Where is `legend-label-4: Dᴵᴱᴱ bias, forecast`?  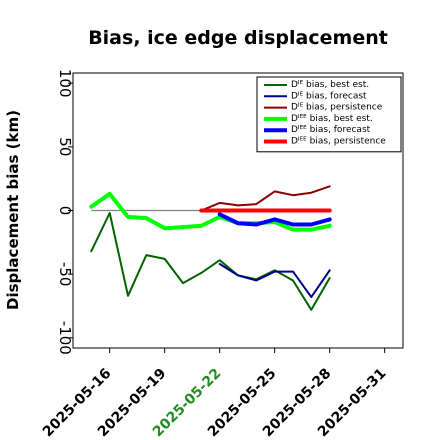 legend-label-4: Dᴵᴱᴱ bias, forecast is located at coordinates (331, 130).